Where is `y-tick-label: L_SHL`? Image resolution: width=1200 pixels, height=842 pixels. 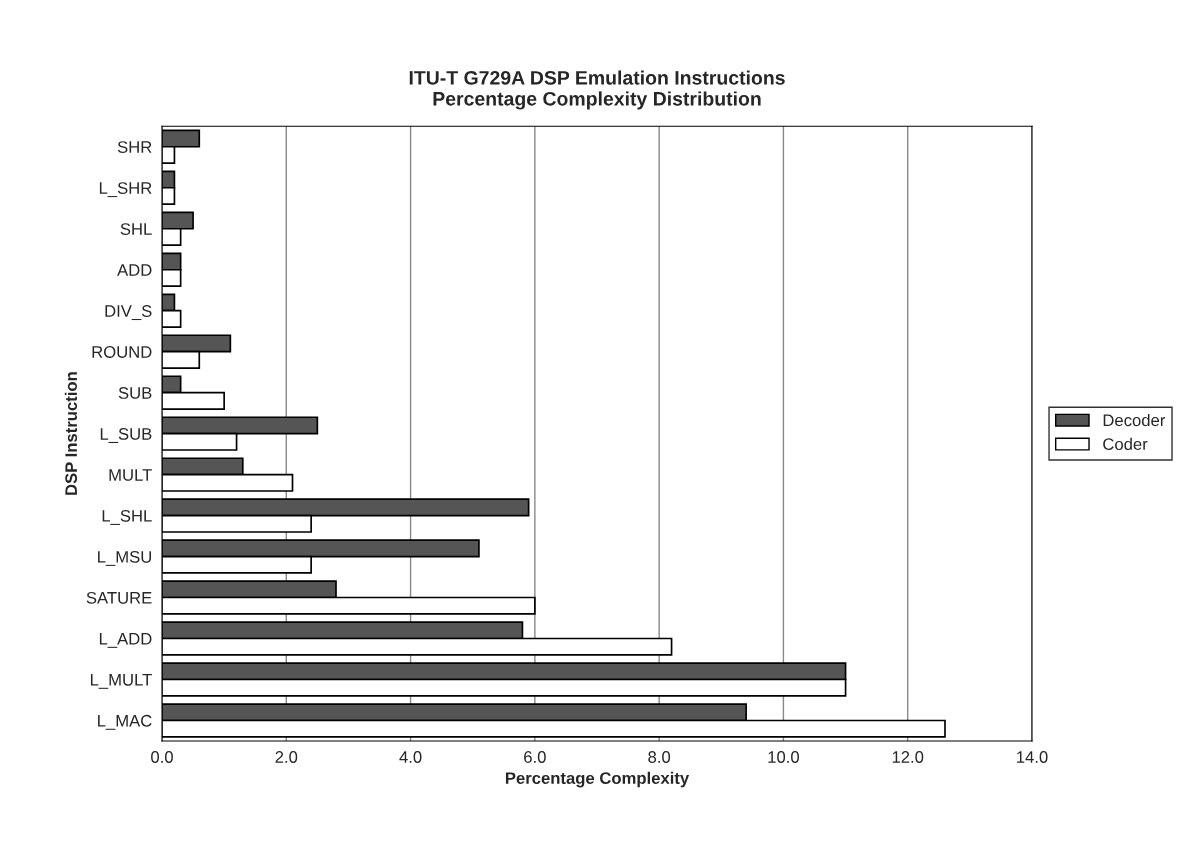 y-tick-label: L_SHL is located at coordinates (127, 517).